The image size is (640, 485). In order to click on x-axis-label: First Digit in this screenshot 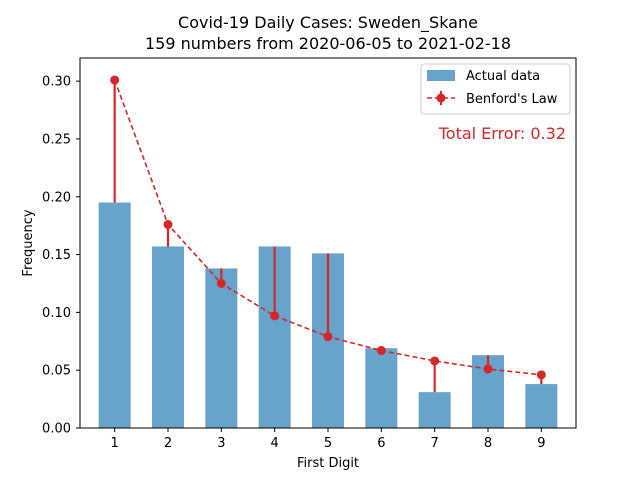, I will do `click(328, 463)`.